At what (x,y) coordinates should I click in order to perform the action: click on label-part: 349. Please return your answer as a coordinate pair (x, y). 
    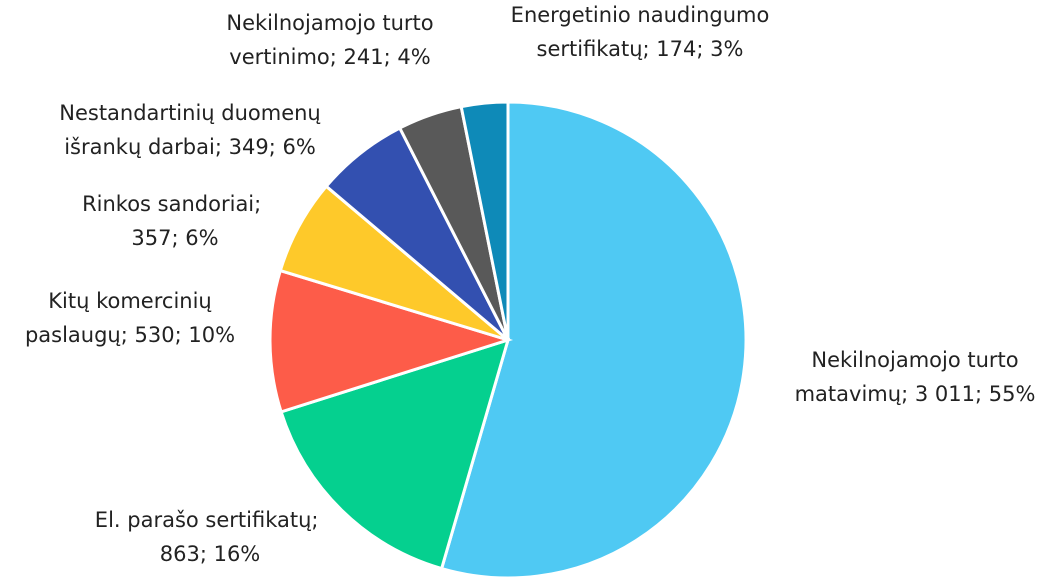
    Looking at the image, I should click on (249, 147).